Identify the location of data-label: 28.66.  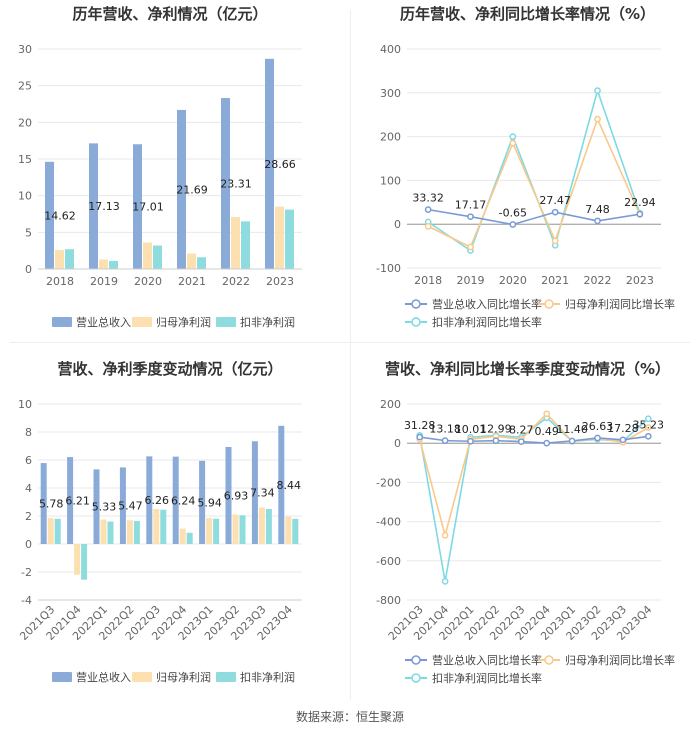
(280, 164).